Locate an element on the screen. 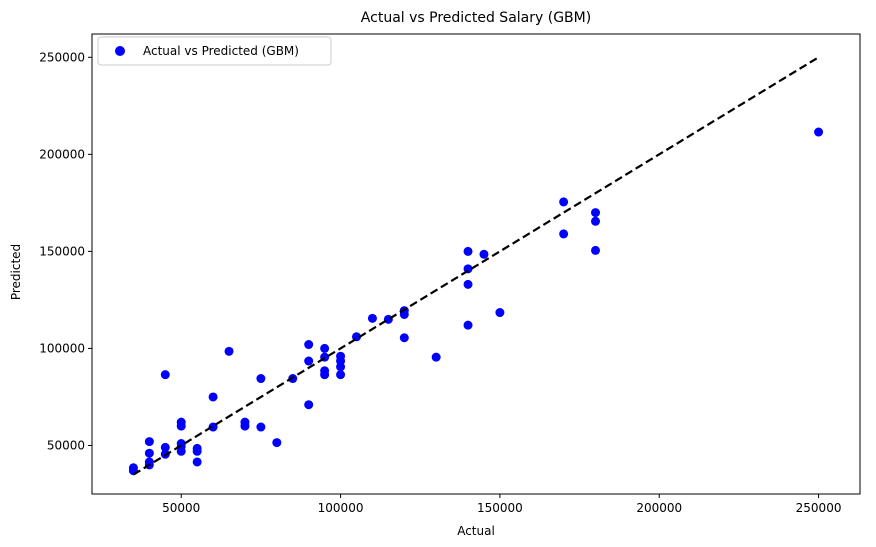 The image size is (876, 547). legend-box is located at coordinates (214, 51).